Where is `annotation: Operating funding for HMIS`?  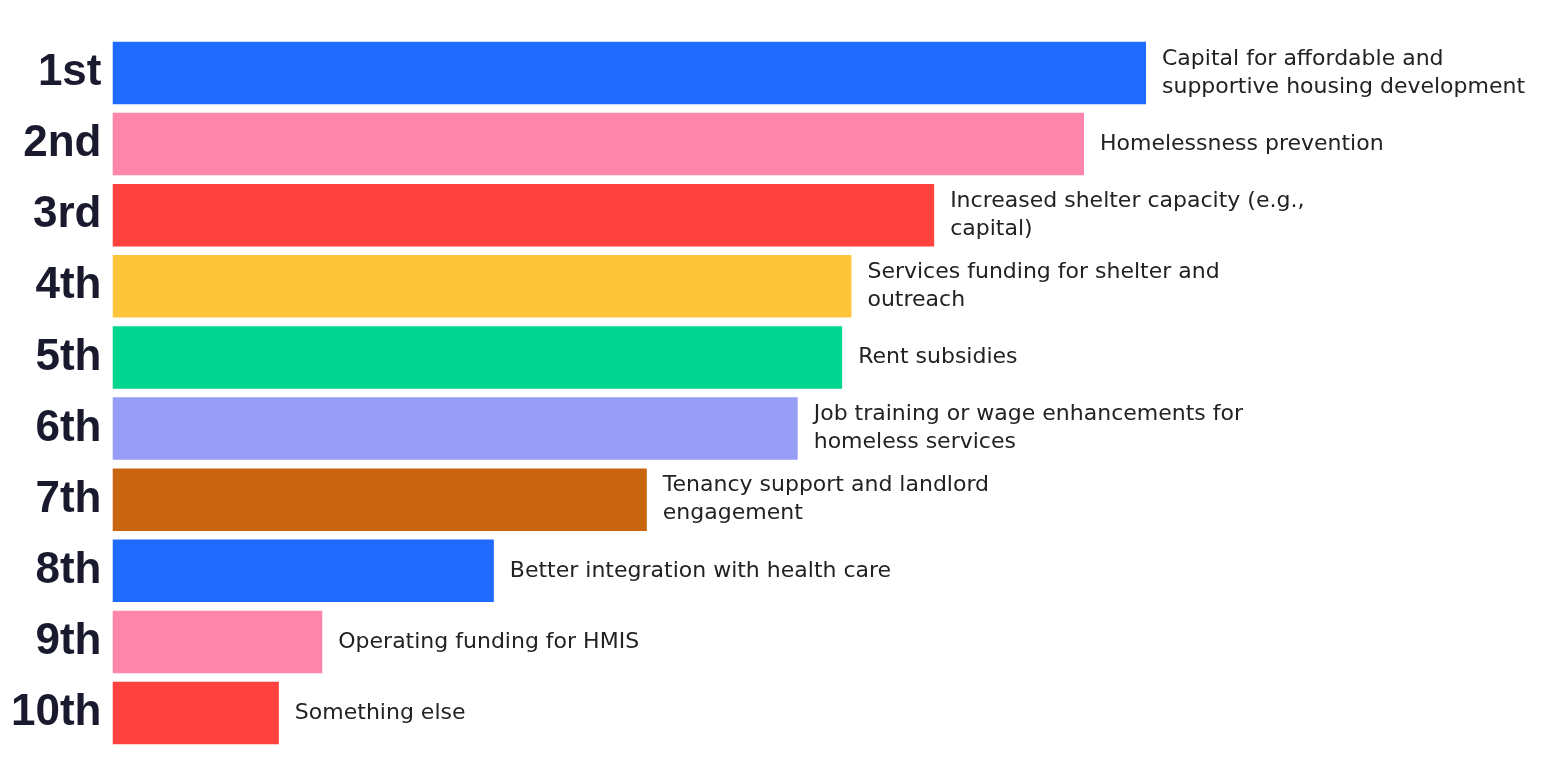
annotation: Operating funding for HMIS is located at coordinates (489, 640).